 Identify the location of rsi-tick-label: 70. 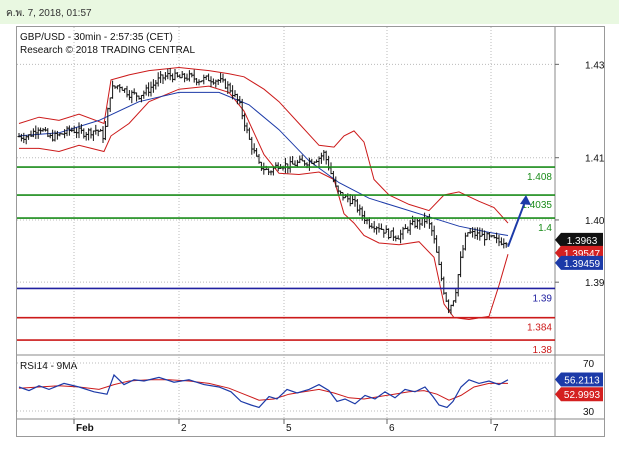
(589, 364).